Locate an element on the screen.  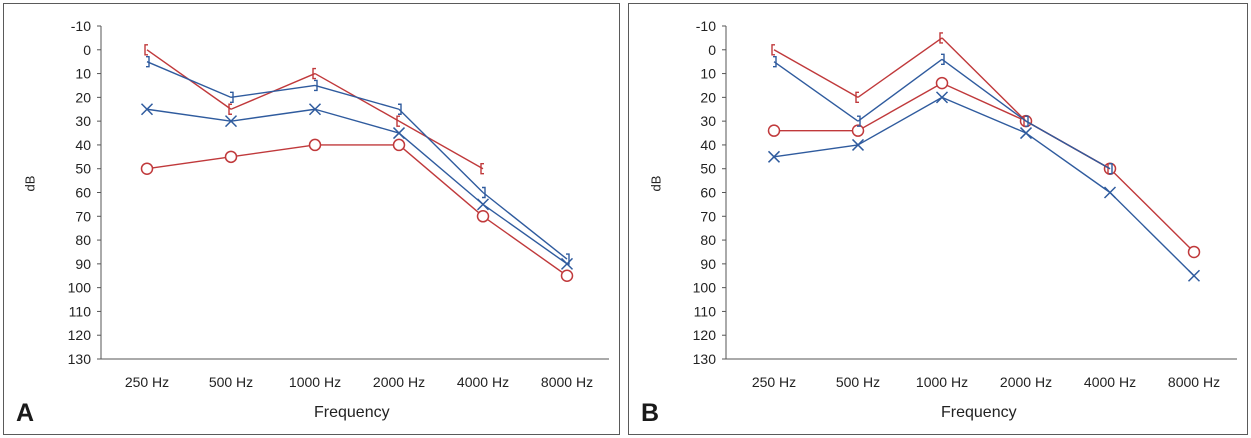
y-tick-label: 30 is located at coordinates (708, 121).